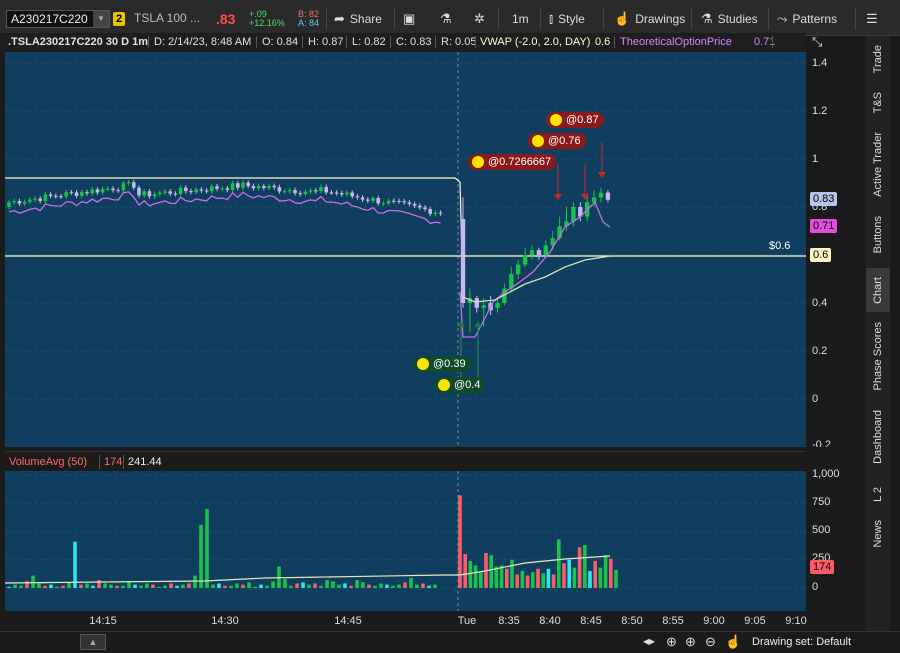 The width and height of the screenshot is (900, 653). Describe the element at coordinates (878, 494) in the screenshot. I see `tab-level2: L 2` at that location.